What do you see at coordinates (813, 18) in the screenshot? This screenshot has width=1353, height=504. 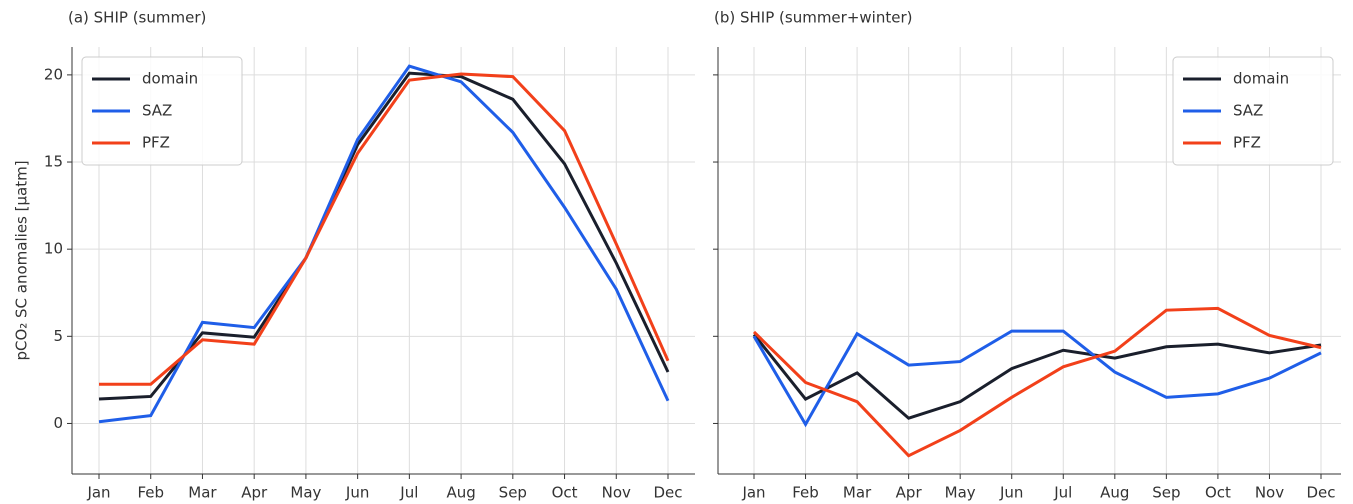 I see `chart-title: (b) SHIP (summer+winter)` at bounding box center [813, 18].